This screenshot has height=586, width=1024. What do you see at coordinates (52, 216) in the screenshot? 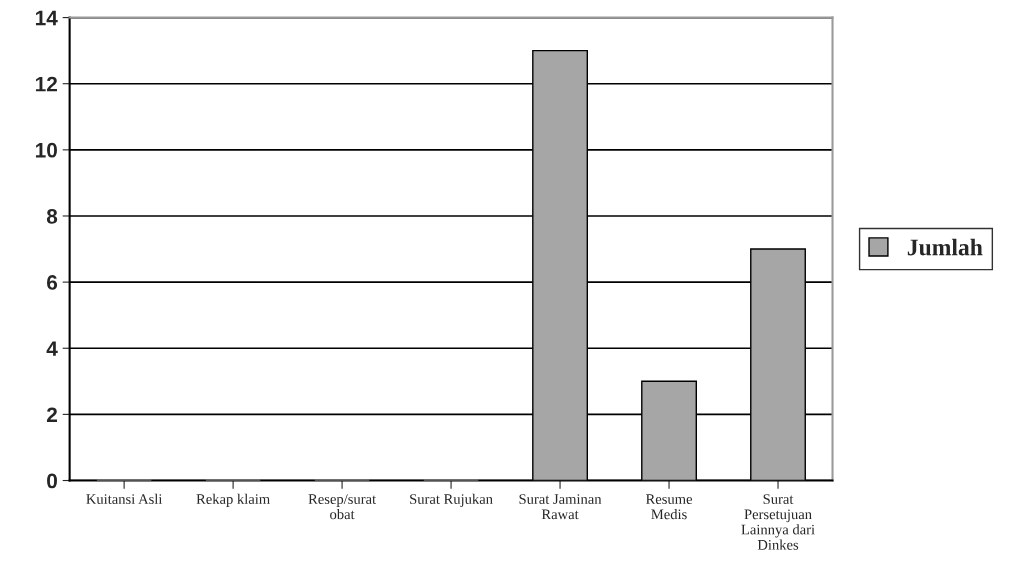
I see `y-tick-label: 8` at bounding box center [52, 216].